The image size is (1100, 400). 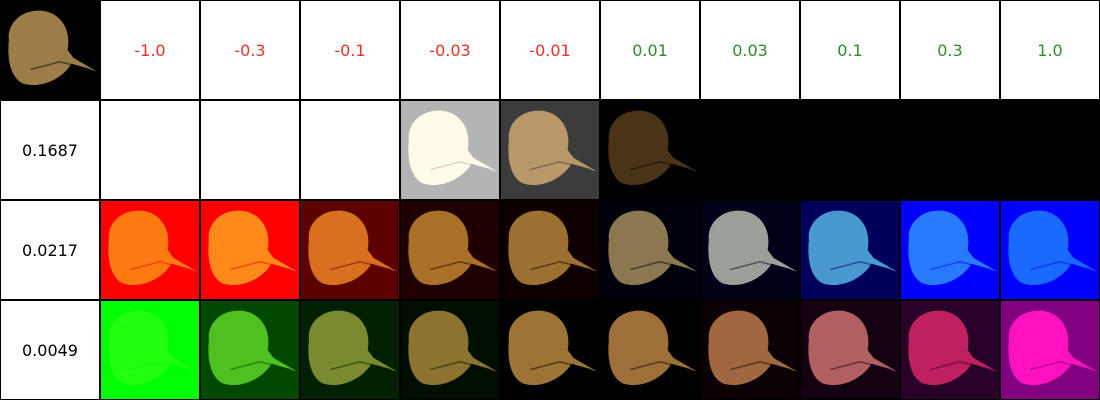 I want to click on row-header: 0.1687, so click(x=50, y=150).